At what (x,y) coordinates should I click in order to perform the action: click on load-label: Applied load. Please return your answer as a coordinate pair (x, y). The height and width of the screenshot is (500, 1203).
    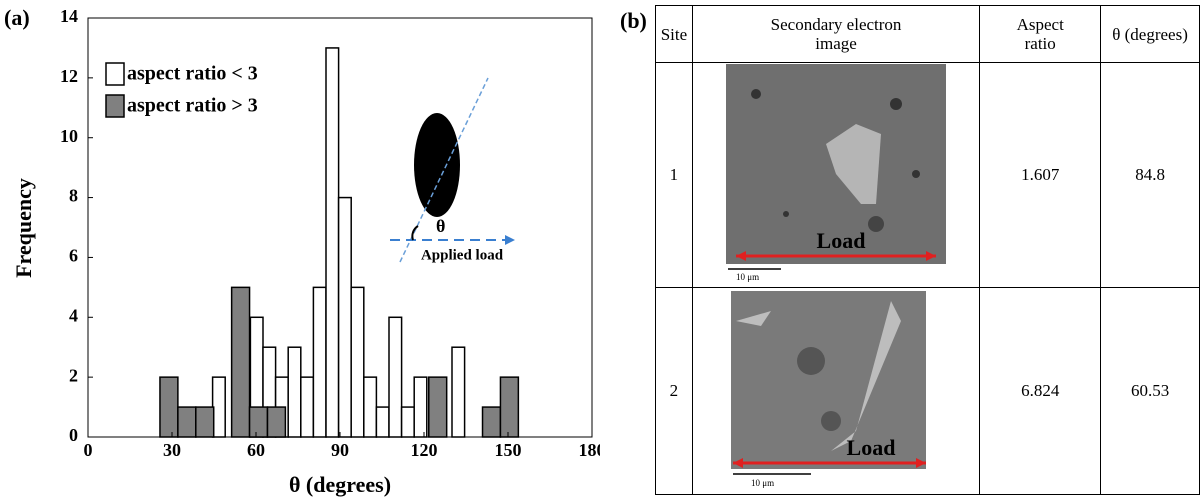
    Looking at the image, I should click on (462, 255).